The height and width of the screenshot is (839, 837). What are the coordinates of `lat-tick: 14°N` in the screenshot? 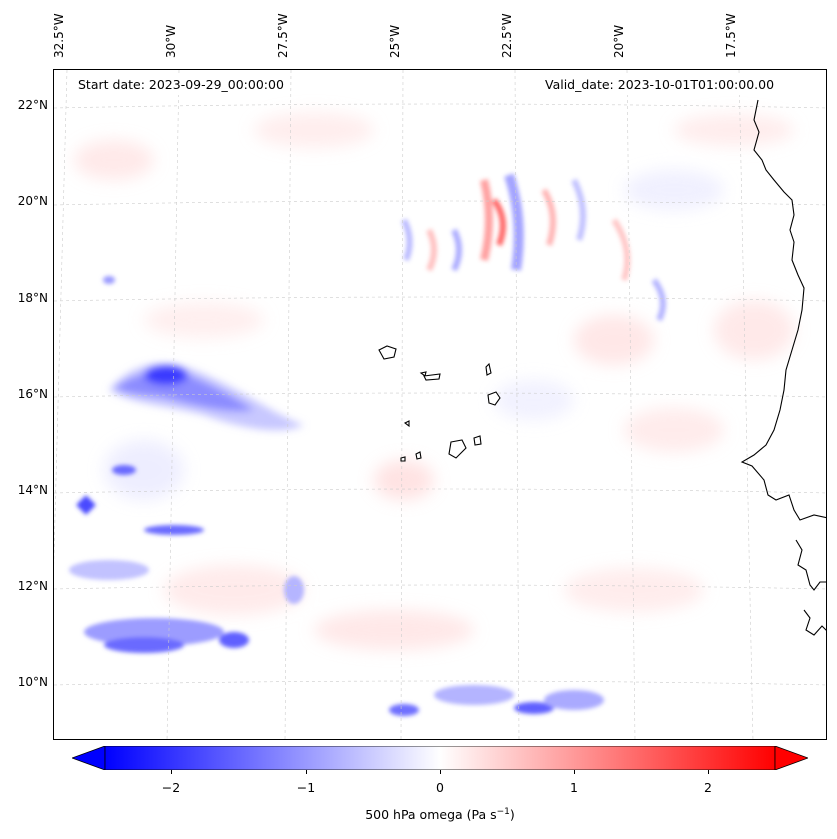 It's located at (32, 490).